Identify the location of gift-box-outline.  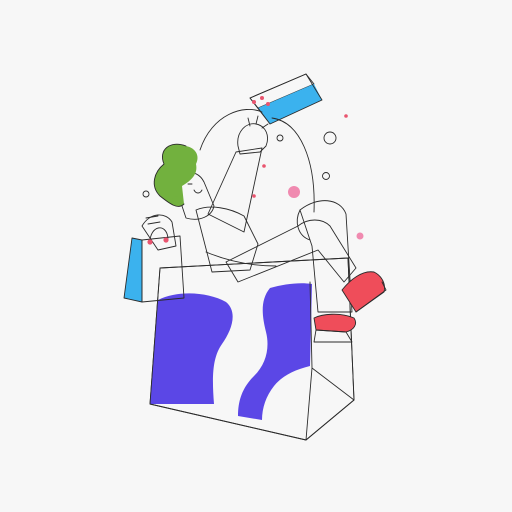
(286, 99).